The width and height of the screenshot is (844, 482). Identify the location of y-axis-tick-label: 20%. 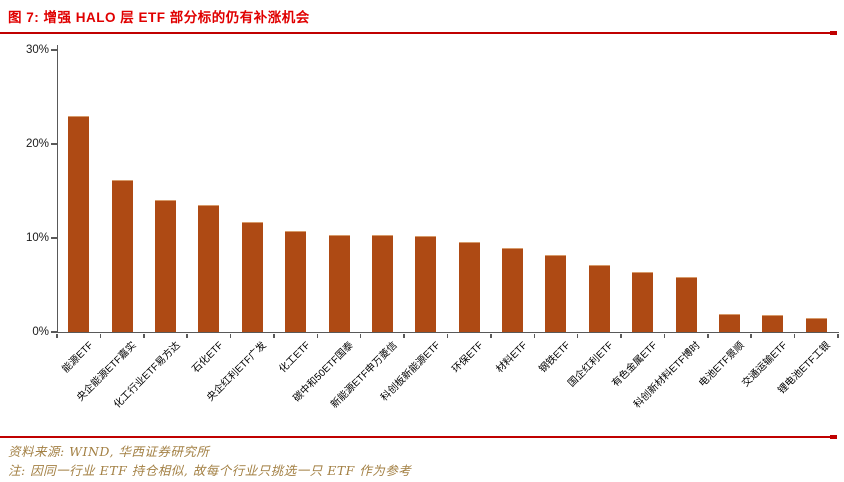
(37, 144).